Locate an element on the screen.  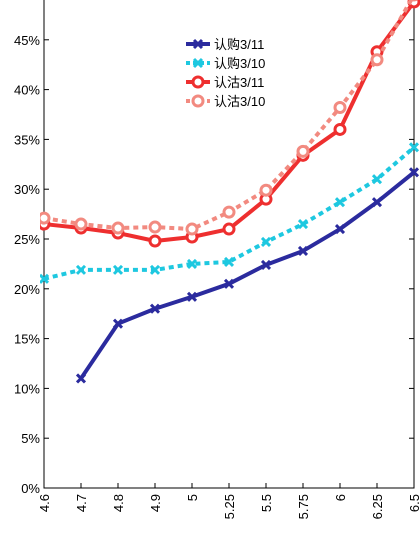
legend-label: 认购3/11 is located at coordinates (239, 44).